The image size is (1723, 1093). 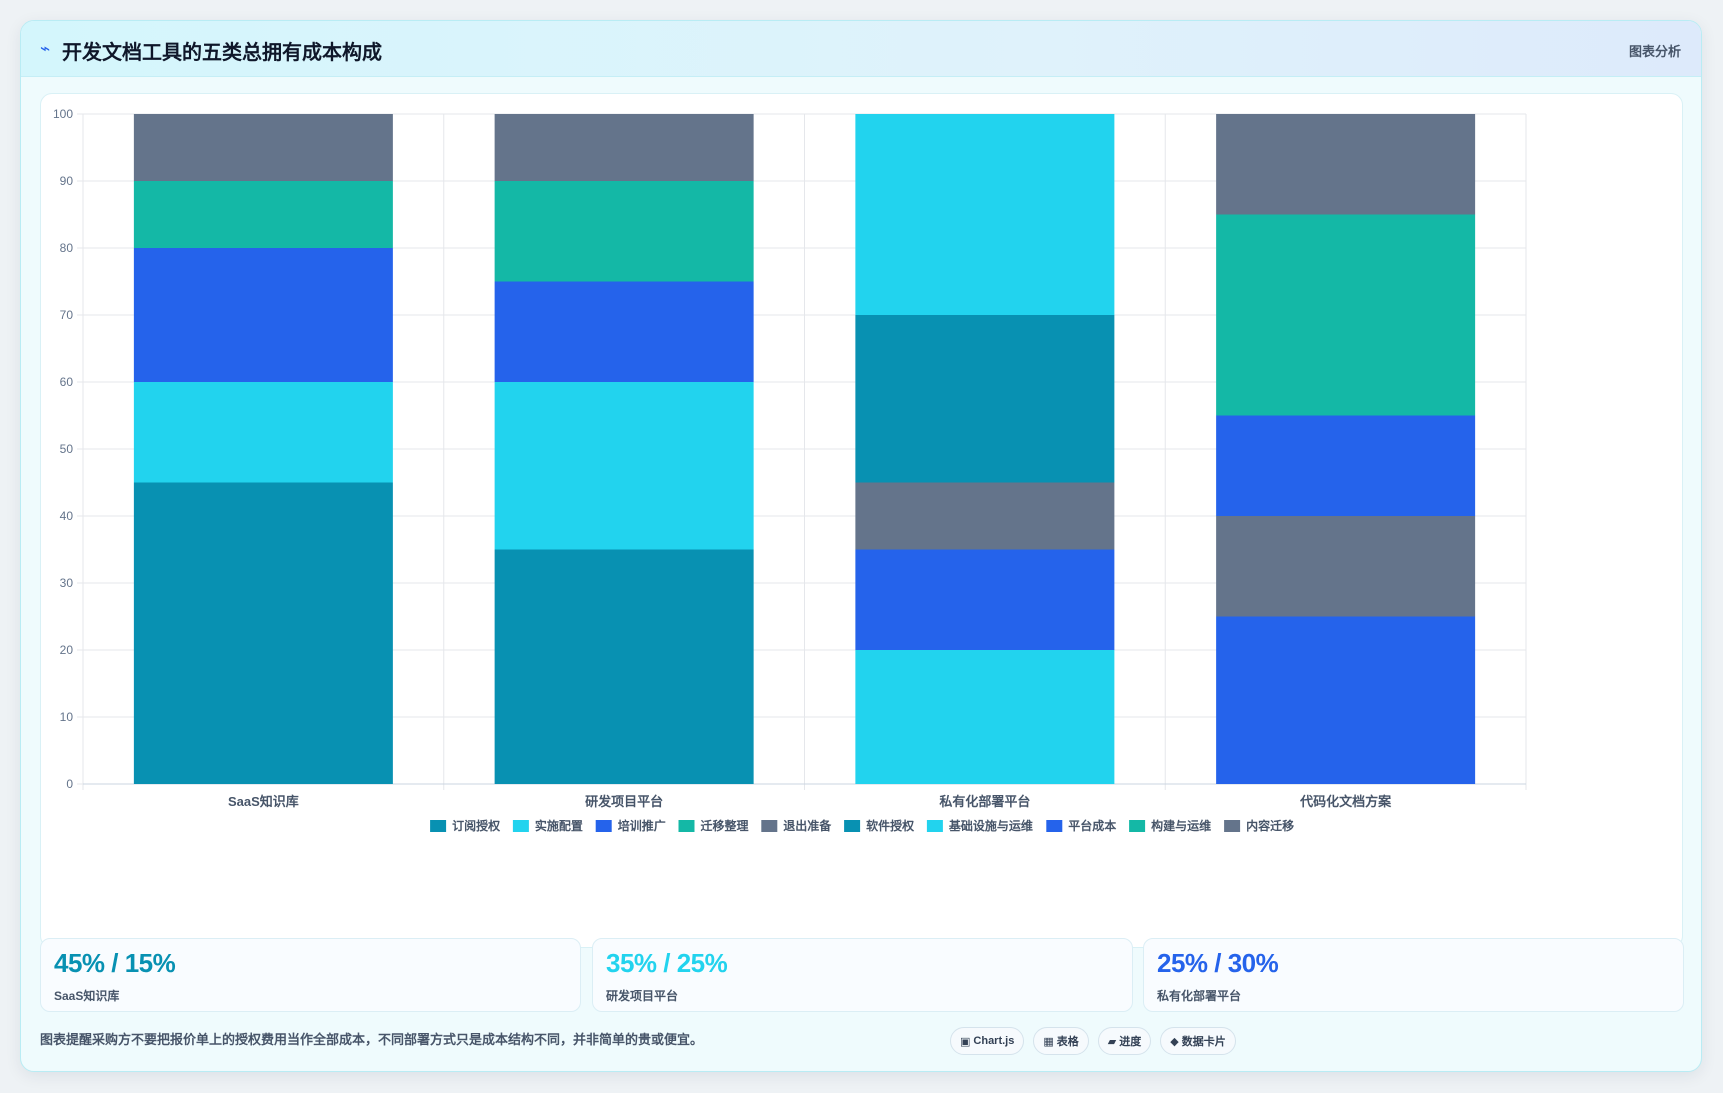 I want to click on y-tick-label: 20, so click(x=67, y=650).